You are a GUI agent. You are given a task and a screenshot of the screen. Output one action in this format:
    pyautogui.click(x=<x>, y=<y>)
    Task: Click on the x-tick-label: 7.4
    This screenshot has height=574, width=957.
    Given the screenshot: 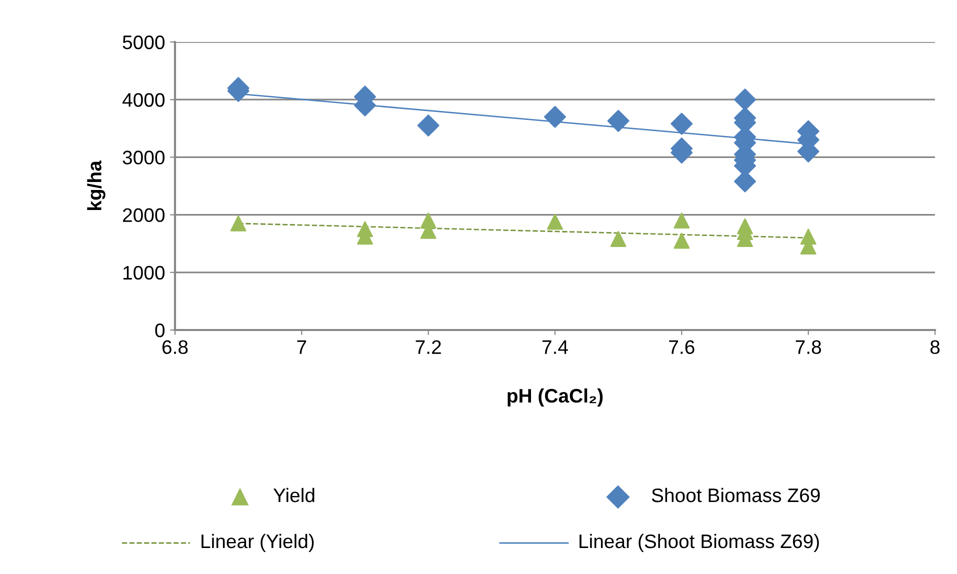 What is the action you would take?
    pyautogui.click(x=555, y=347)
    